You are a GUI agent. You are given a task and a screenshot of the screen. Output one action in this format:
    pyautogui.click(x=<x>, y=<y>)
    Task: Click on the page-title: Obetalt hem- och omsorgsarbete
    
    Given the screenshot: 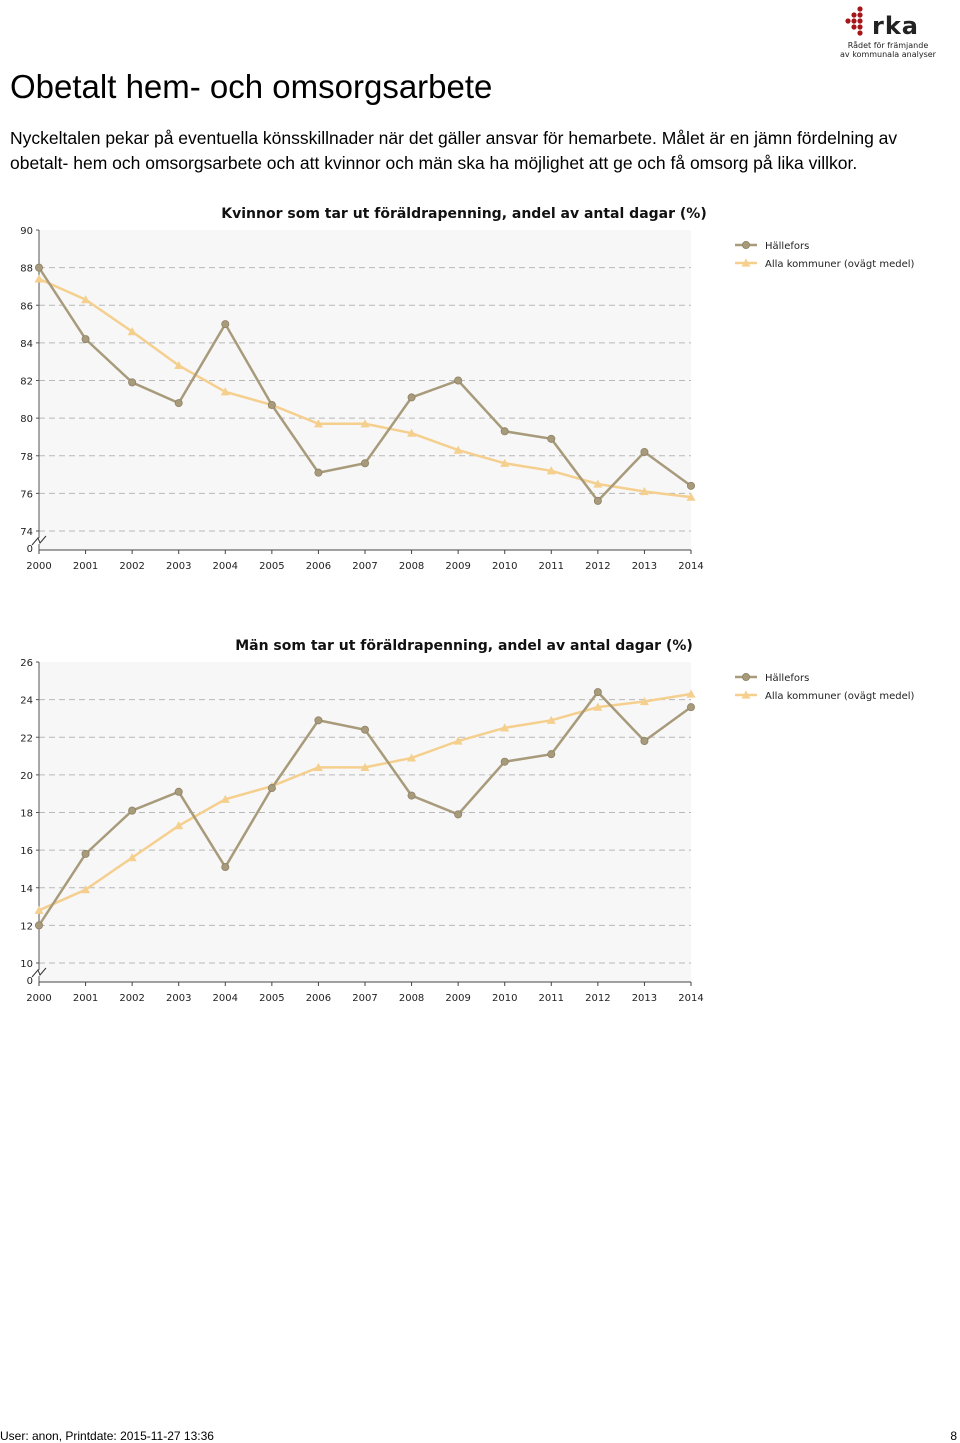 What is the action you would take?
    pyautogui.click(x=251, y=86)
    